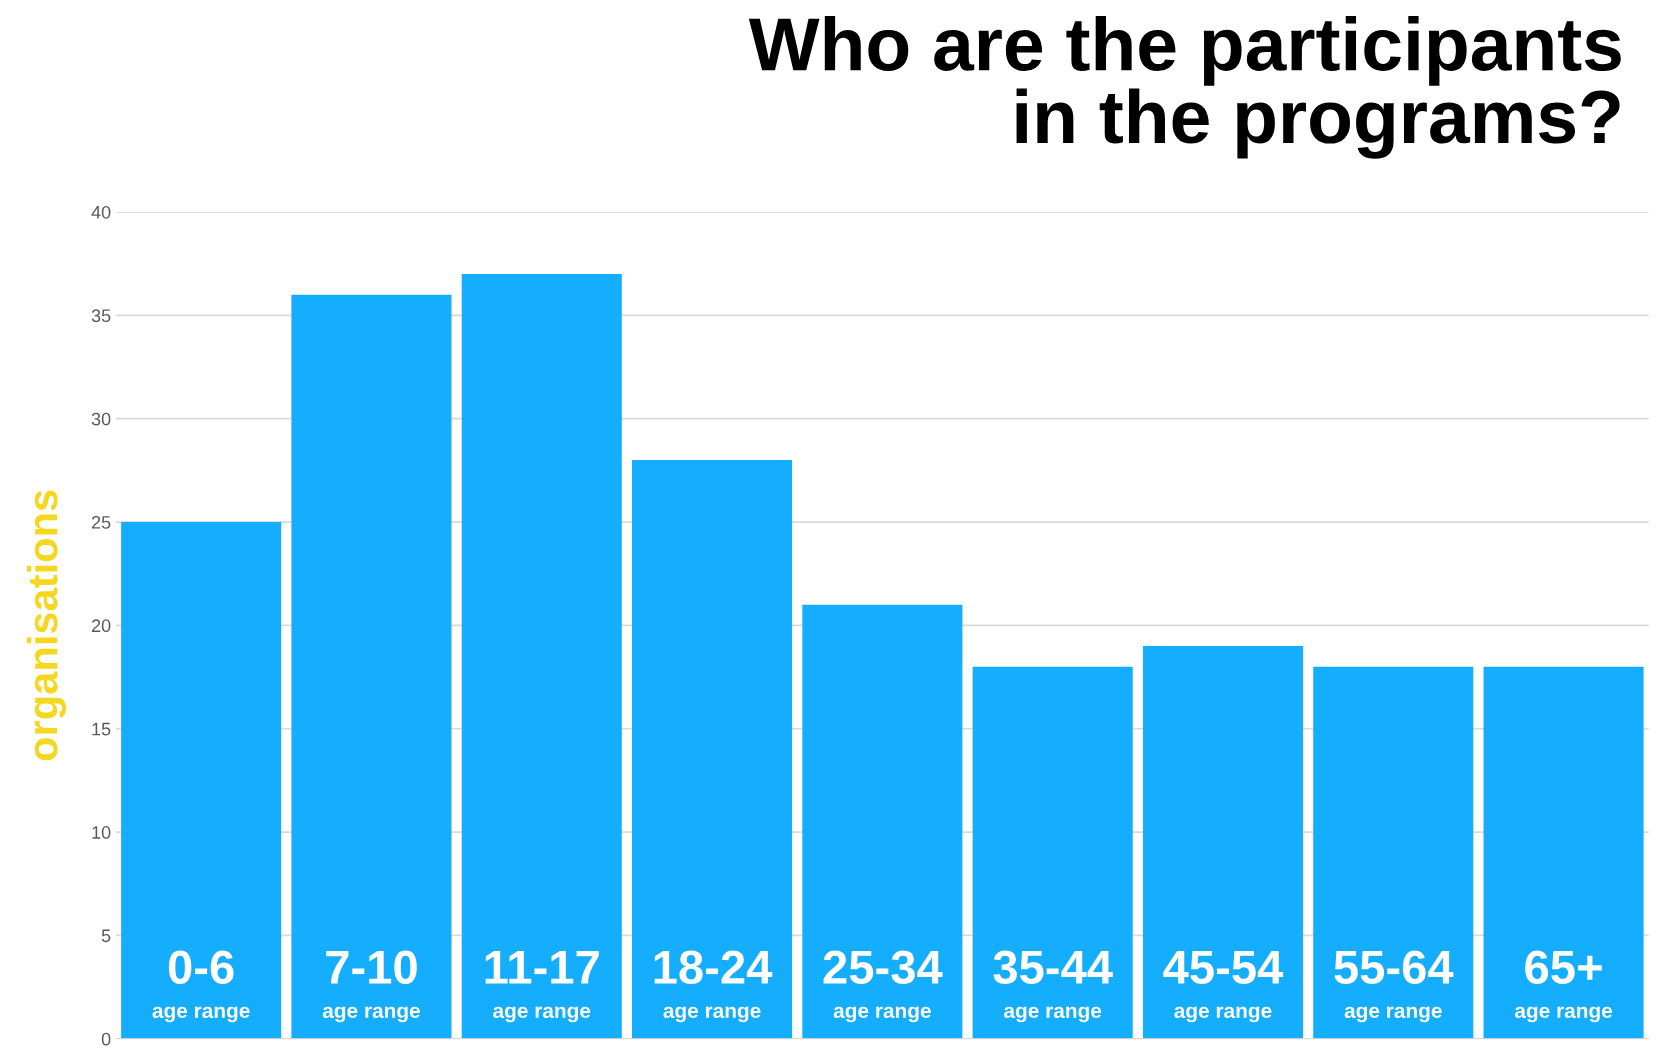 The image size is (1657, 1060). Describe the element at coordinates (101, 626) in the screenshot. I see `y-tick-label: 20` at that location.